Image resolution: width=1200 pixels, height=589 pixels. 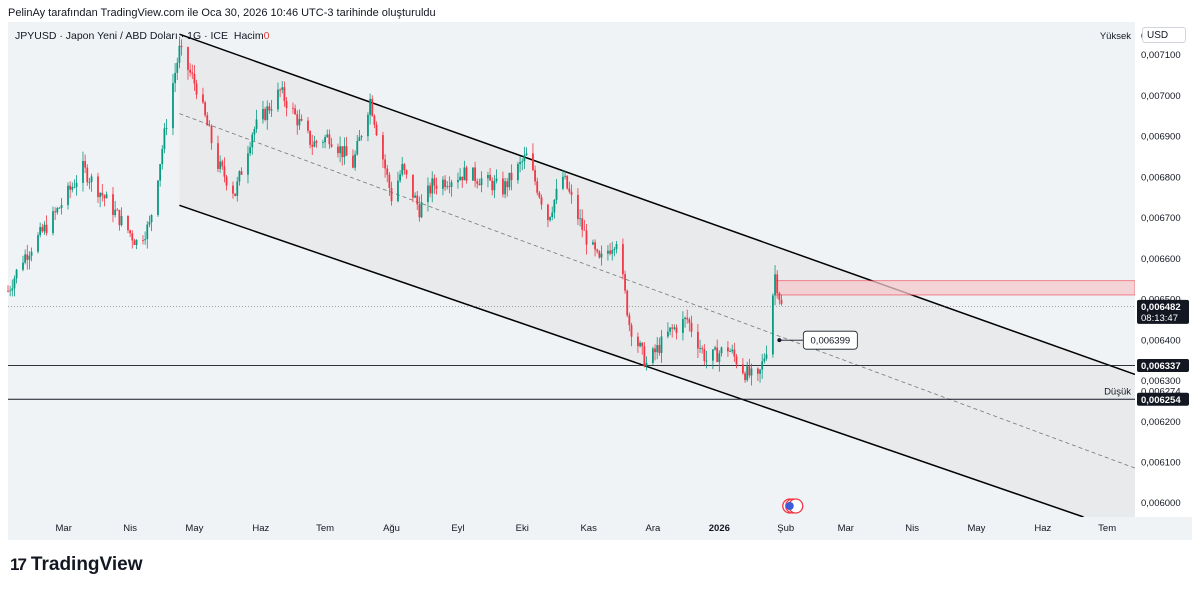 I want to click on time-axis-bg, so click(x=571, y=528).